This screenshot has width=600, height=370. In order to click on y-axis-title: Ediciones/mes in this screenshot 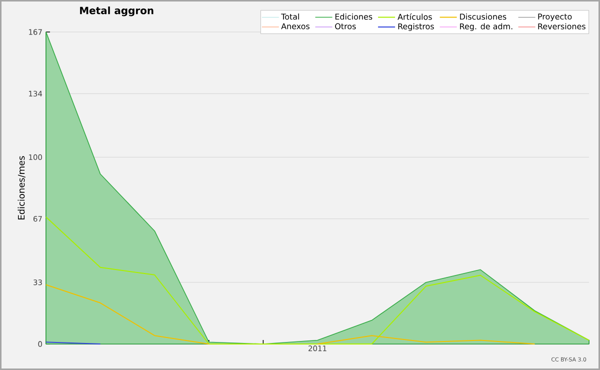, I will do `click(22, 188)`.